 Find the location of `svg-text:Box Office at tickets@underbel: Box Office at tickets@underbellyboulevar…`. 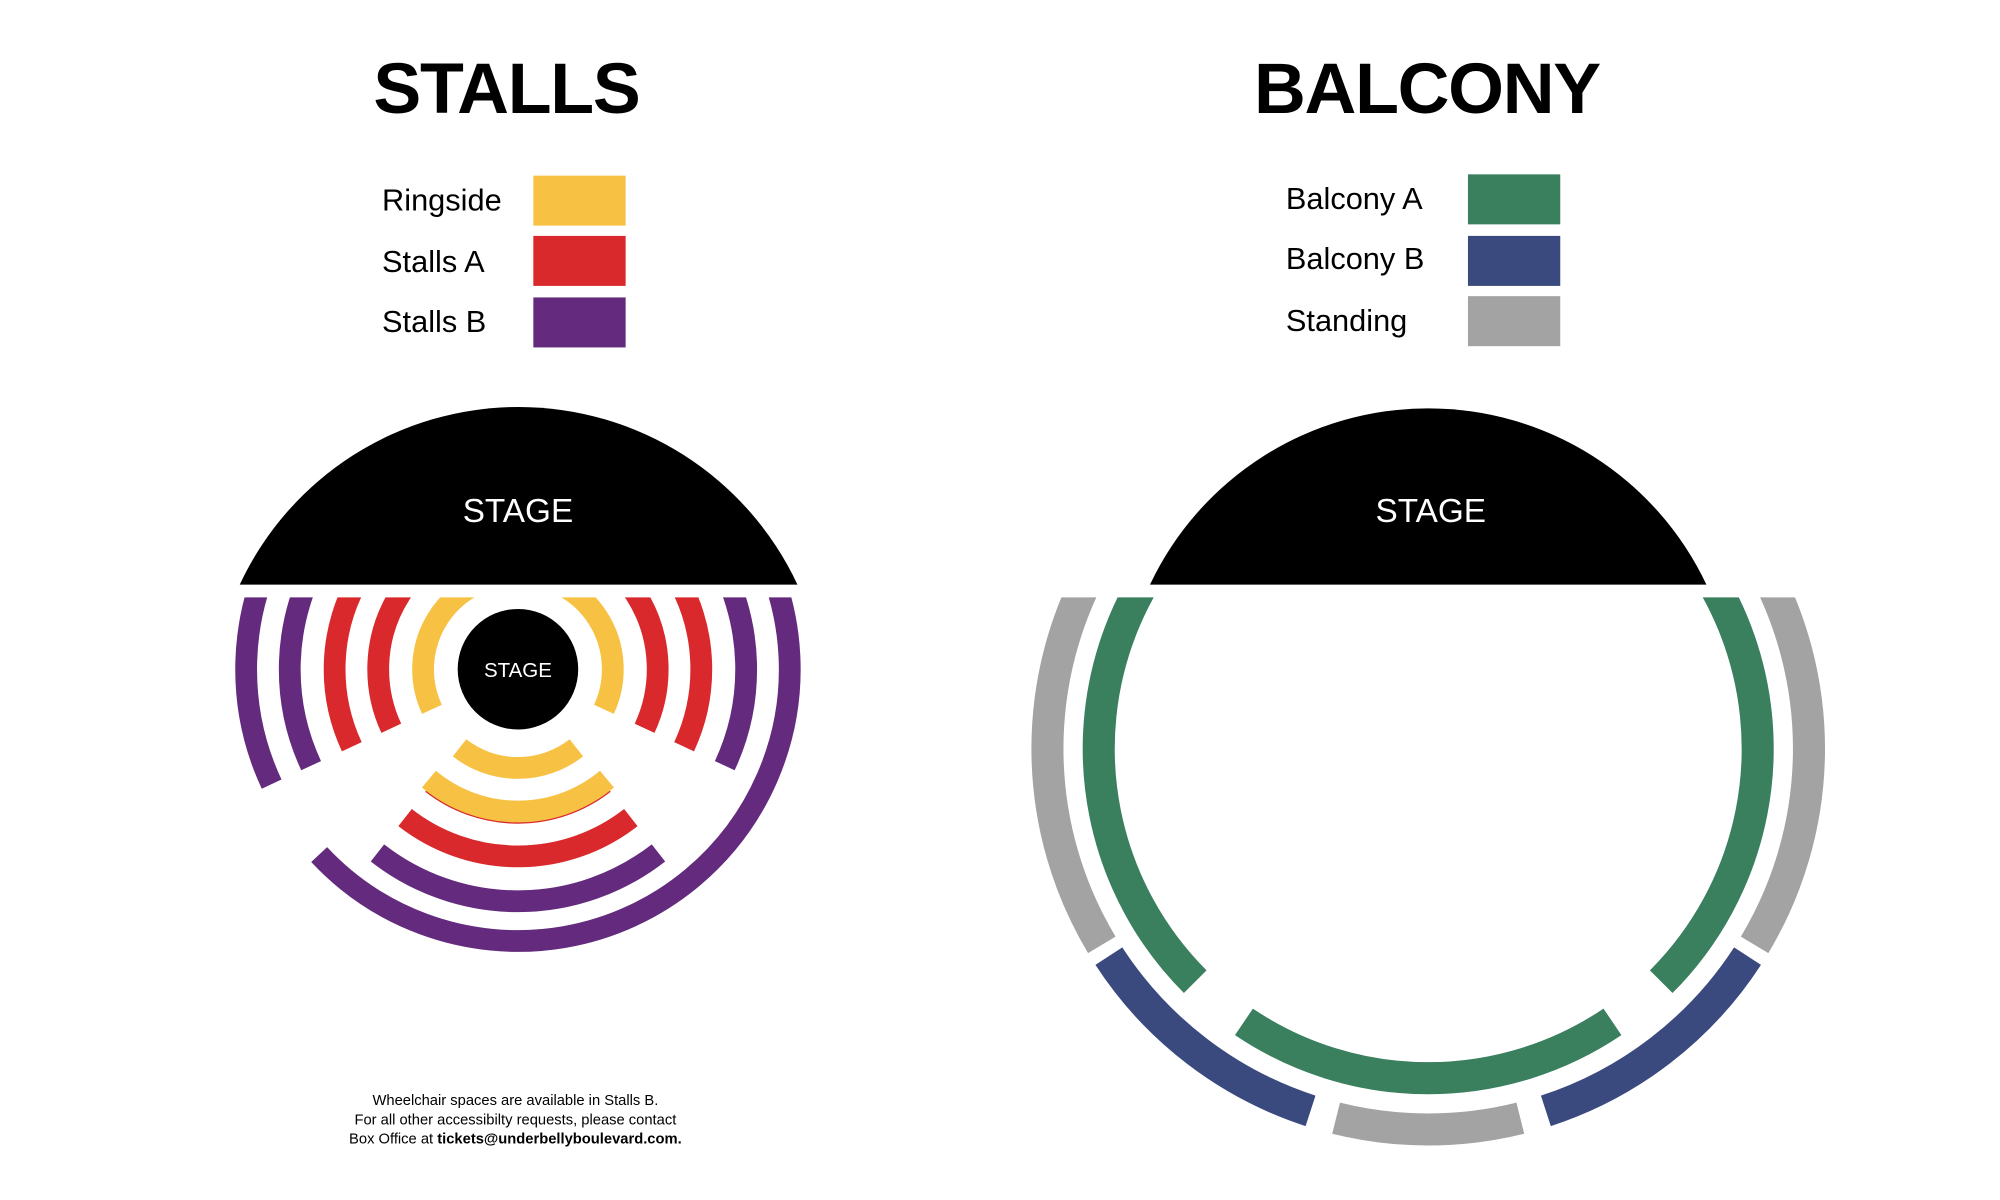

svg-text:Box Office at tickets@underbel: Box Office at tickets@underbellyboulevar… is located at coordinates (515, 1140).